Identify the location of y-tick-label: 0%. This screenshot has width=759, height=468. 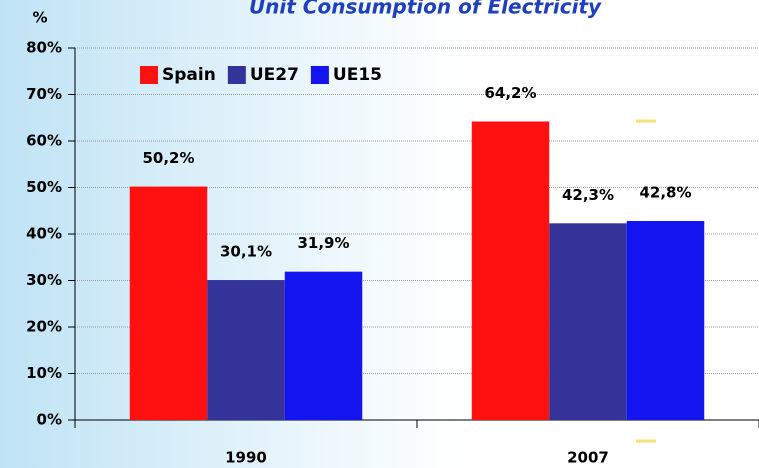
(49, 420).